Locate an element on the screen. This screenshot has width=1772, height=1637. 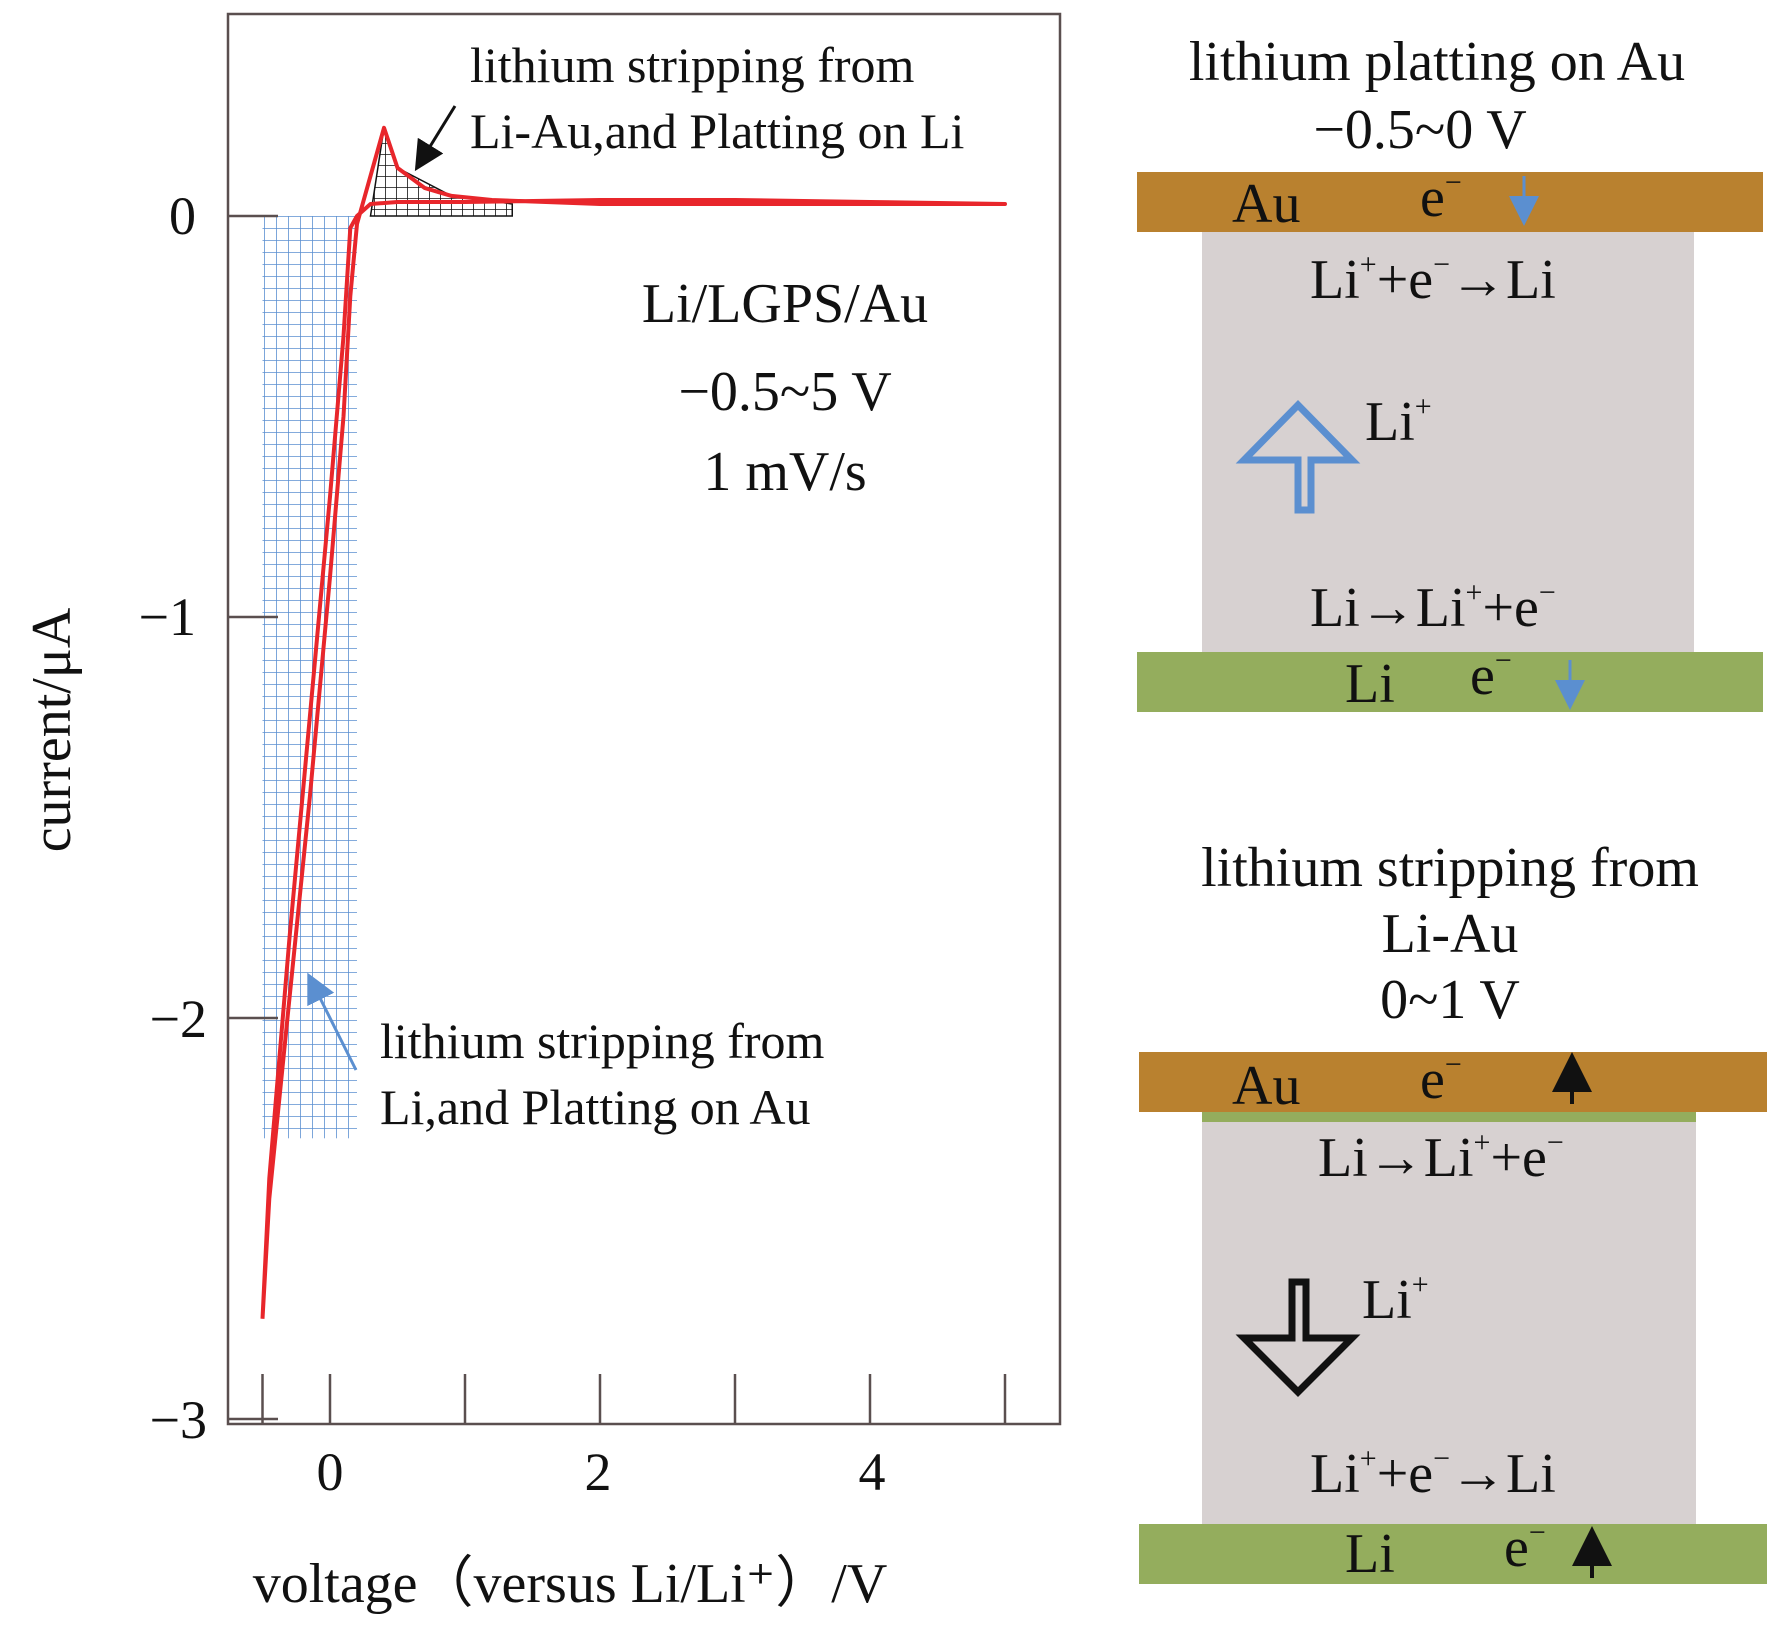
li-ion-down-arrow-icon is located at coordinates (1298, 1337).